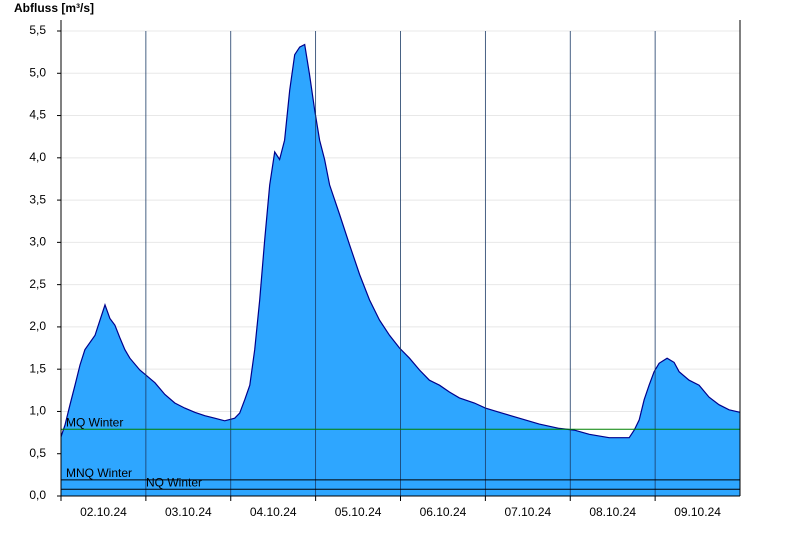  What do you see at coordinates (37, 115) in the screenshot?
I see `y-tick-label: 4,5` at bounding box center [37, 115].